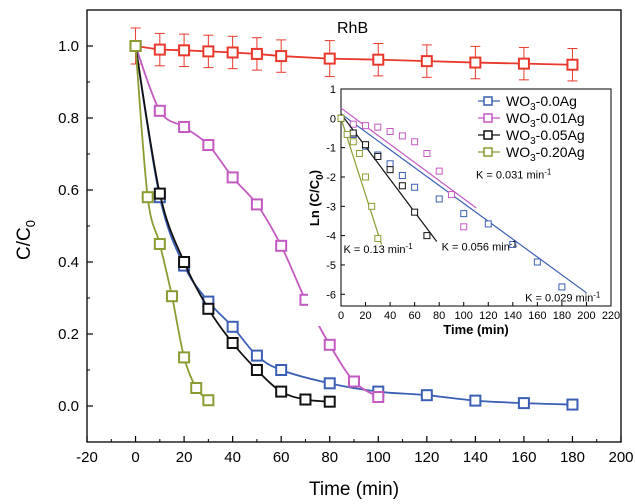  What do you see at coordinates (586, 316) in the screenshot?
I see `inset-x-tick-label: 200` at bounding box center [586, 316].